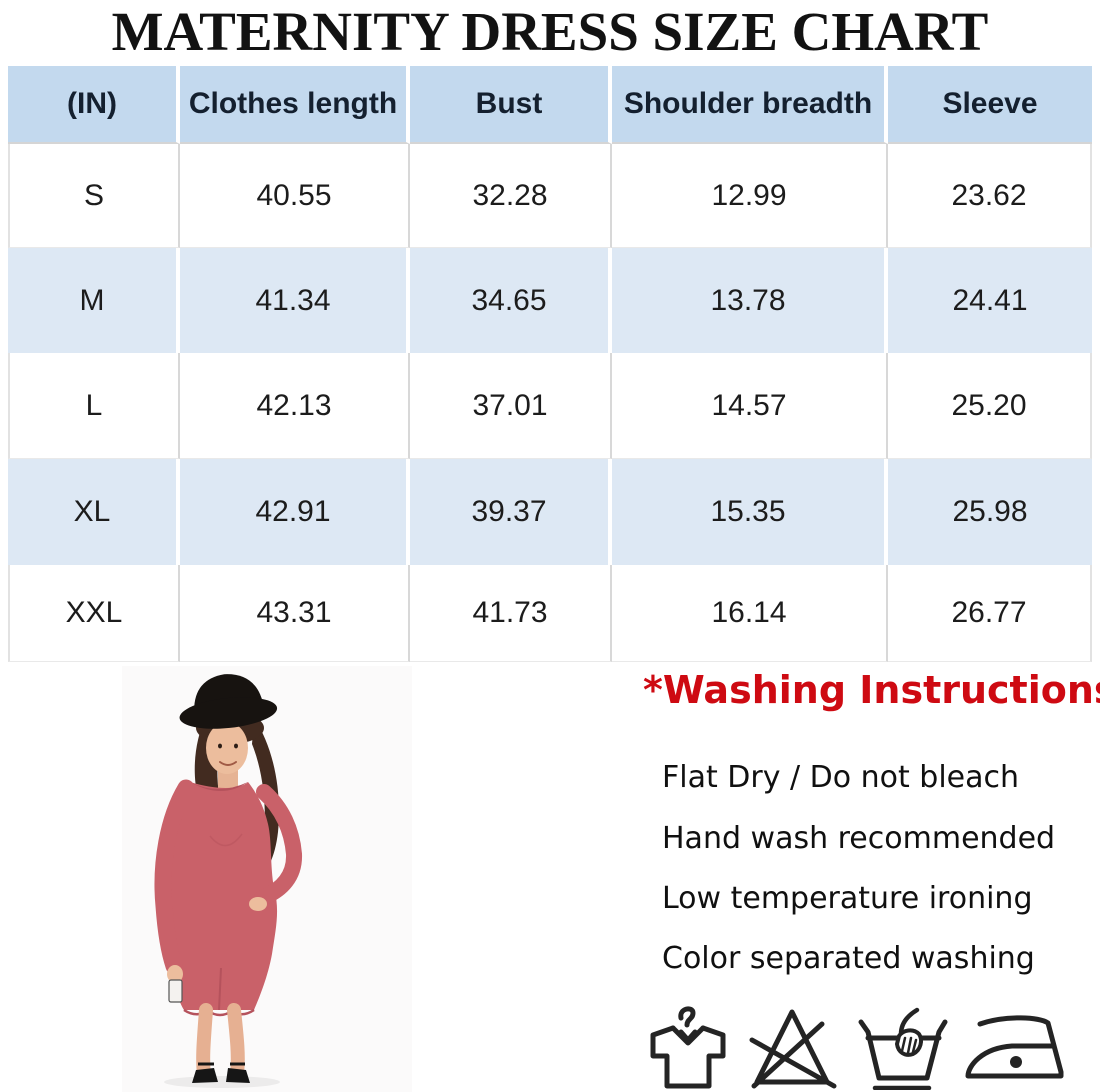 Image resolution: width=1100 pixels, height=1092 pixels. What do you see at coordinates (94, 300) in the screenshot?
I see `size-label: M` at bounding box center [94, 300].